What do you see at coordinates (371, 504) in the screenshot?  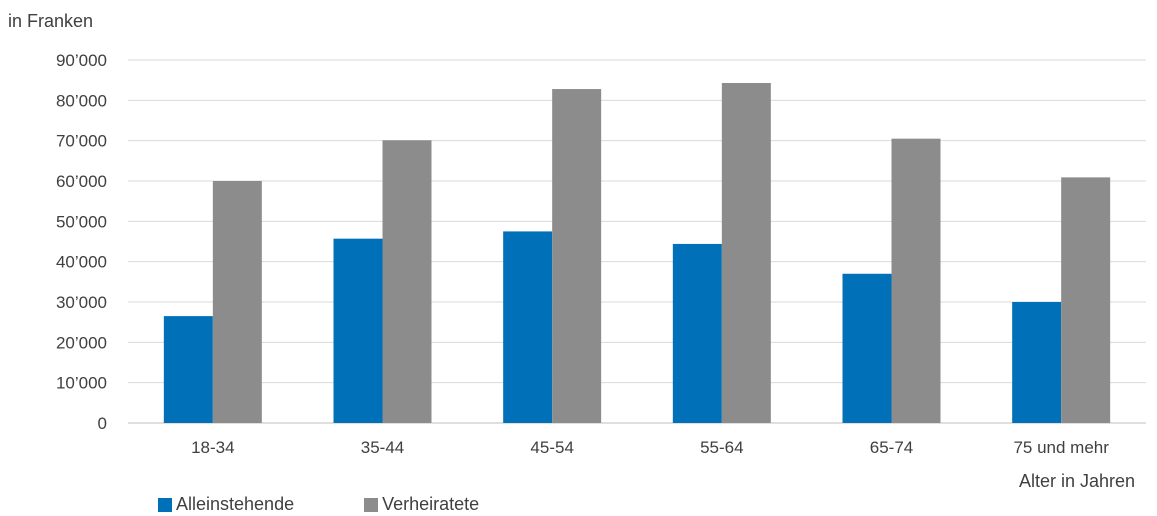 I see `legend-swatch-verheiratete` at bounding box center [371, 504].